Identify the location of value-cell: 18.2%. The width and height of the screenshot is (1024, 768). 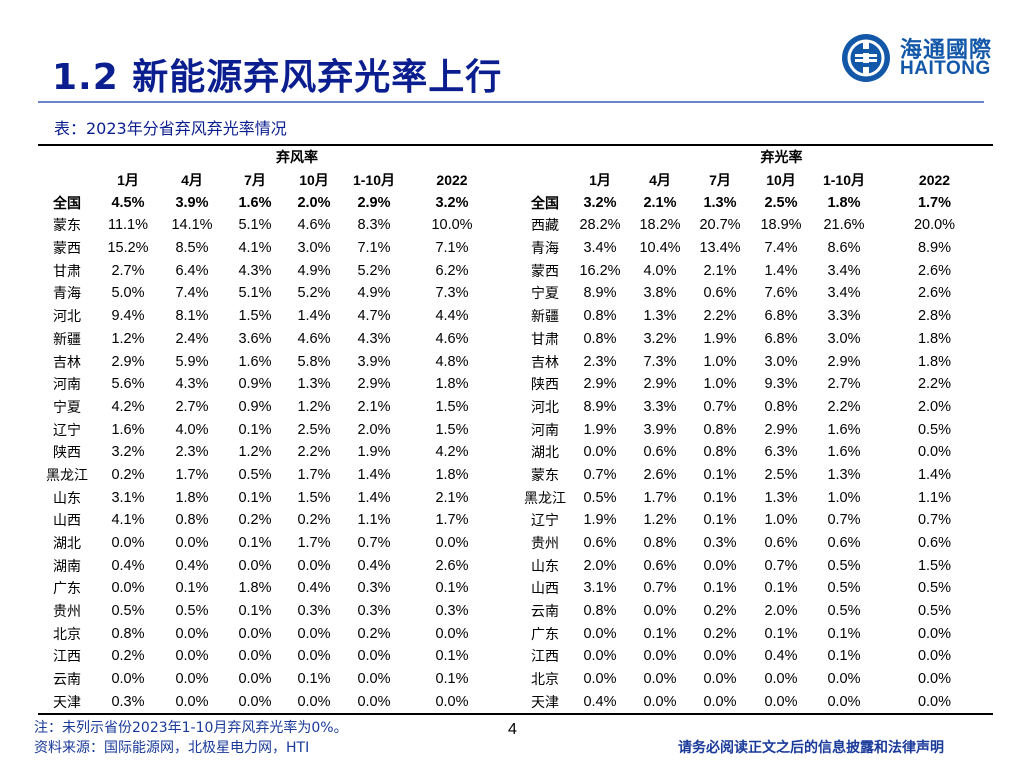
(660, 225).